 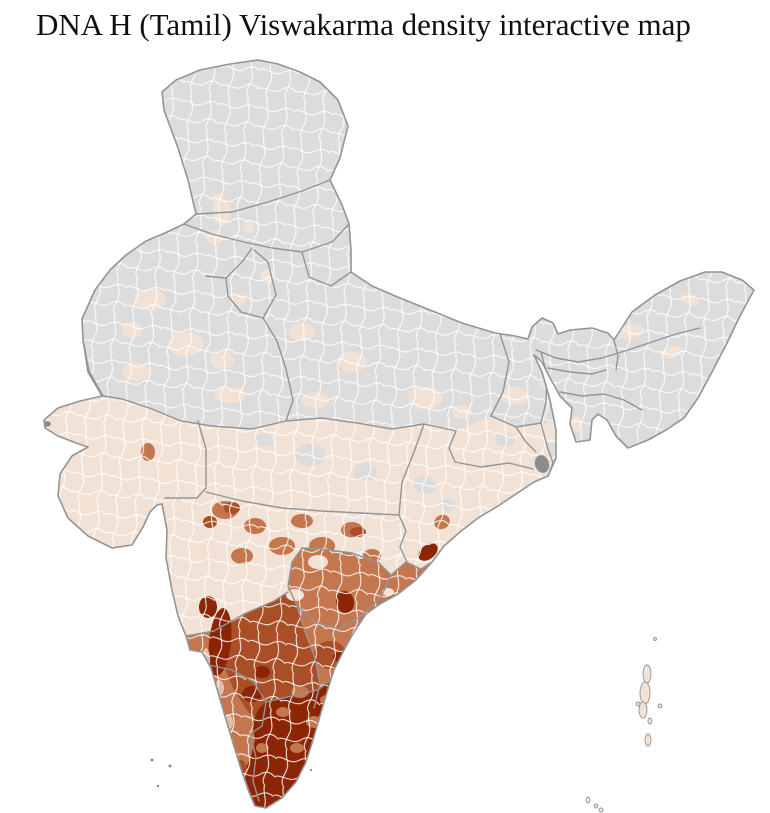 I want to click on lakshadweep-islets, so click(x=231, y=773).